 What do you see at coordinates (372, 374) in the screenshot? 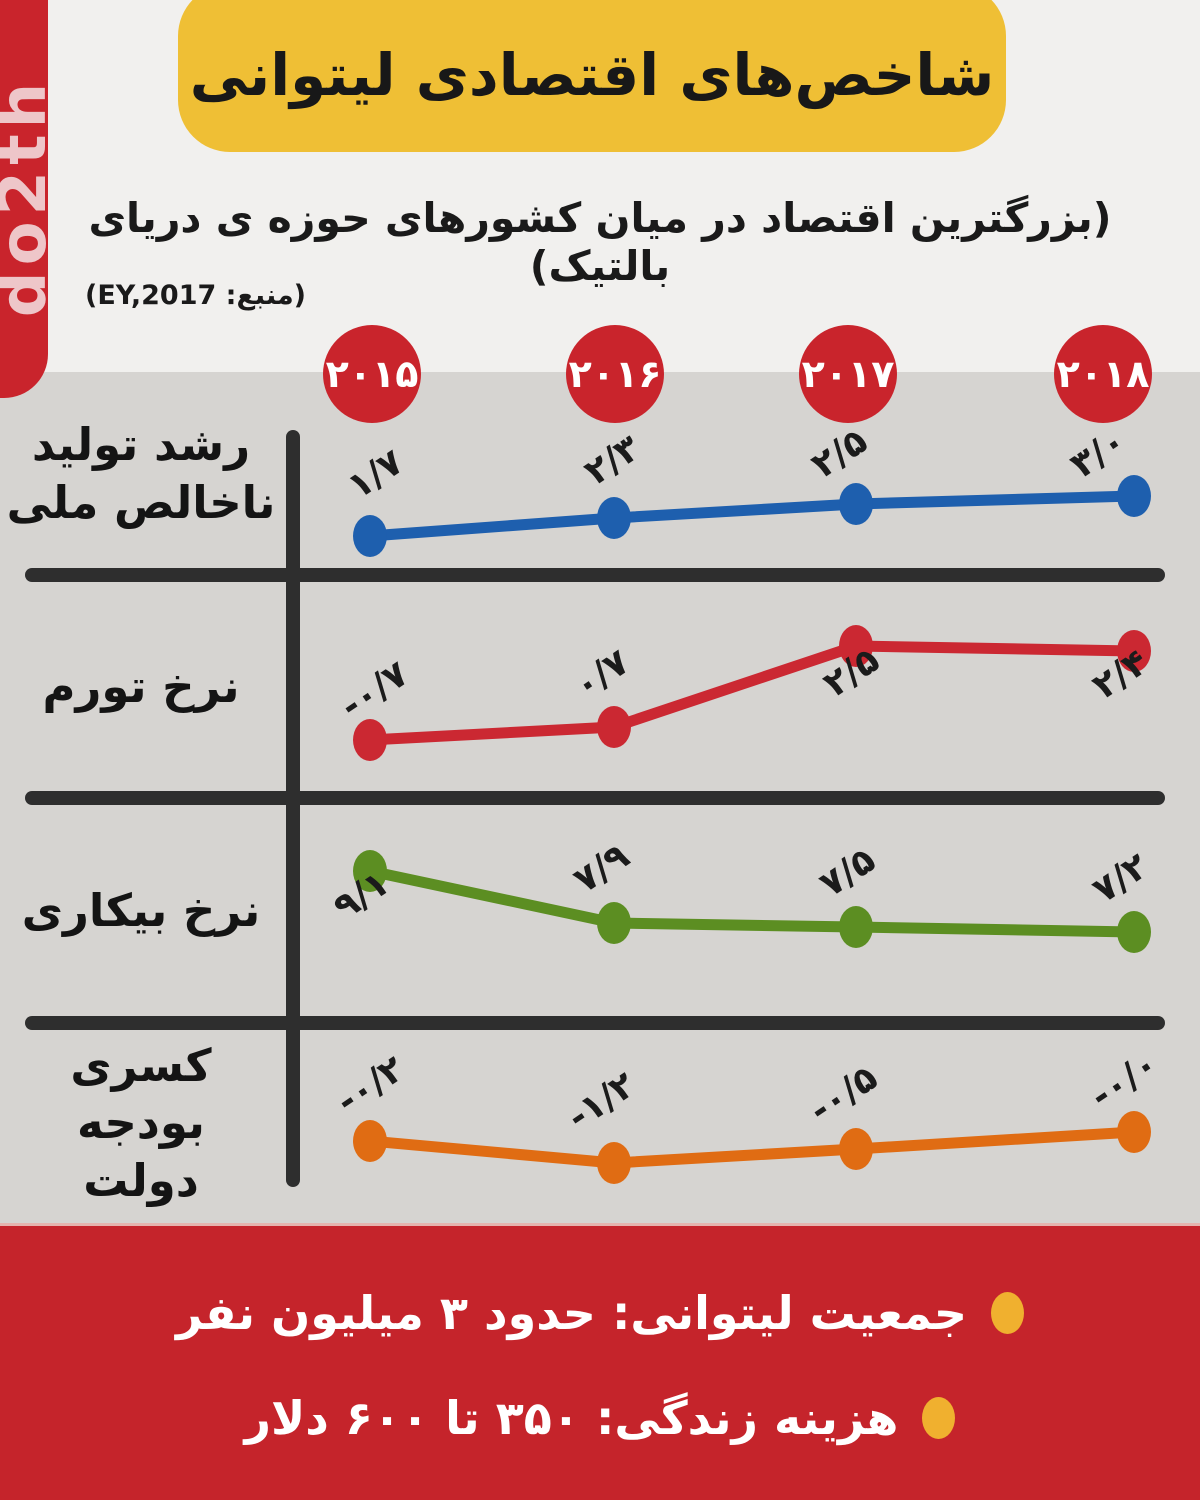
I see `year-bubble-2015: ۲۰۱۵` at bounding box center [372, 374].